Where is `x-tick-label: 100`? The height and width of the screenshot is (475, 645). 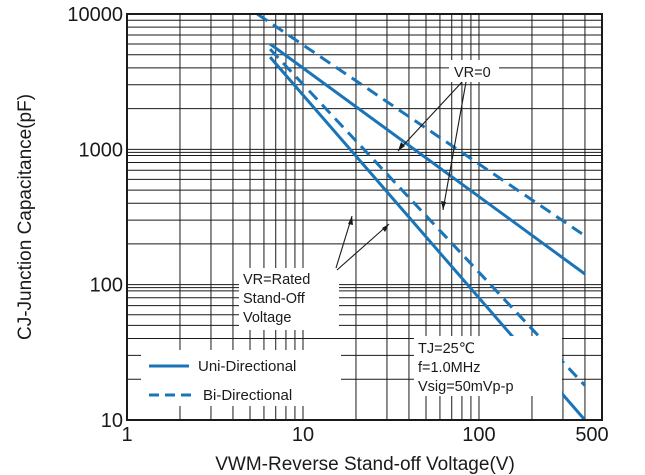 x-tick-label: 100 is located at coordinates (478, 435).